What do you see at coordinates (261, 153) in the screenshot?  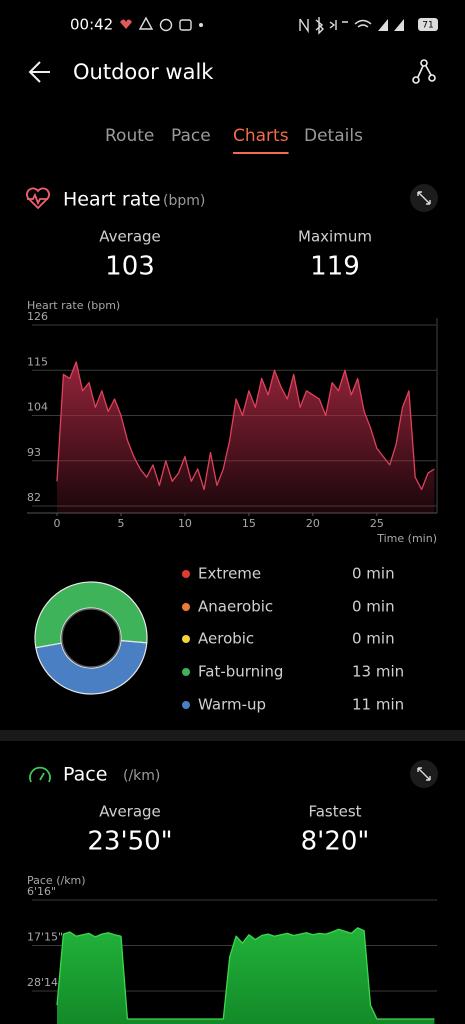 I see `tab-indicator` at bounding box center [261, 153].